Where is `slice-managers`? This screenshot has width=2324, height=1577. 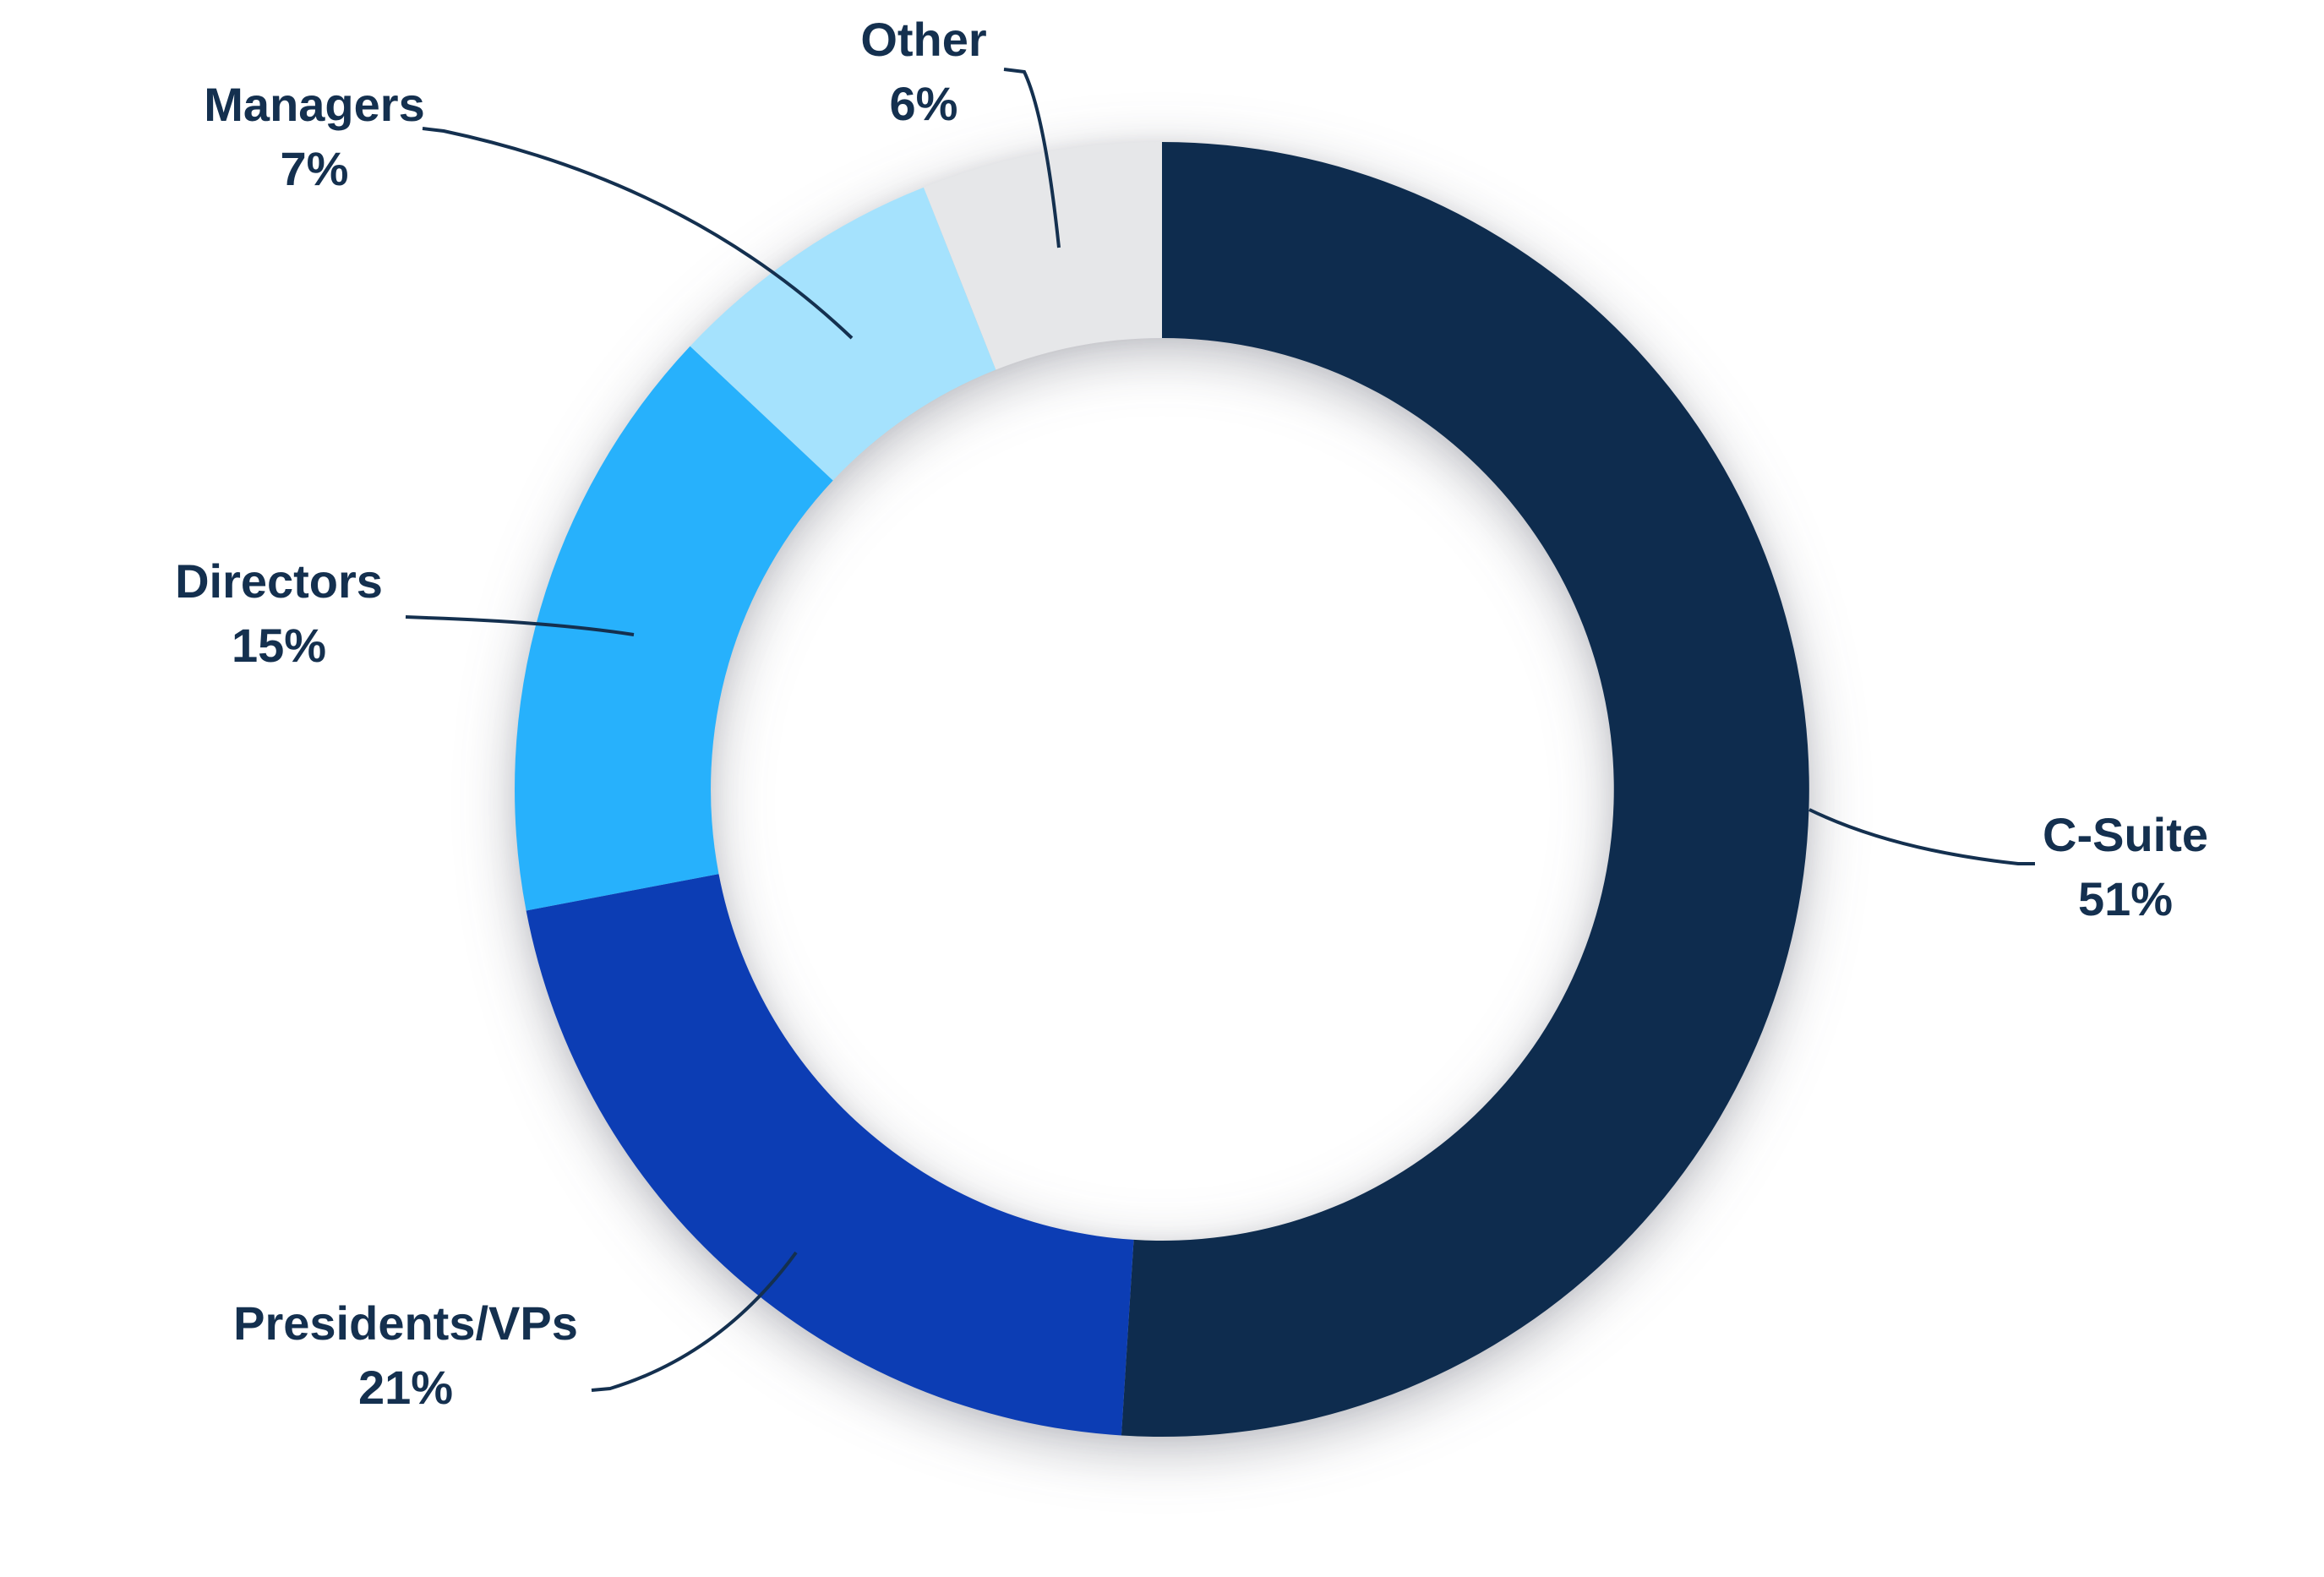 slice-managers is located at coordinates (843, 334).